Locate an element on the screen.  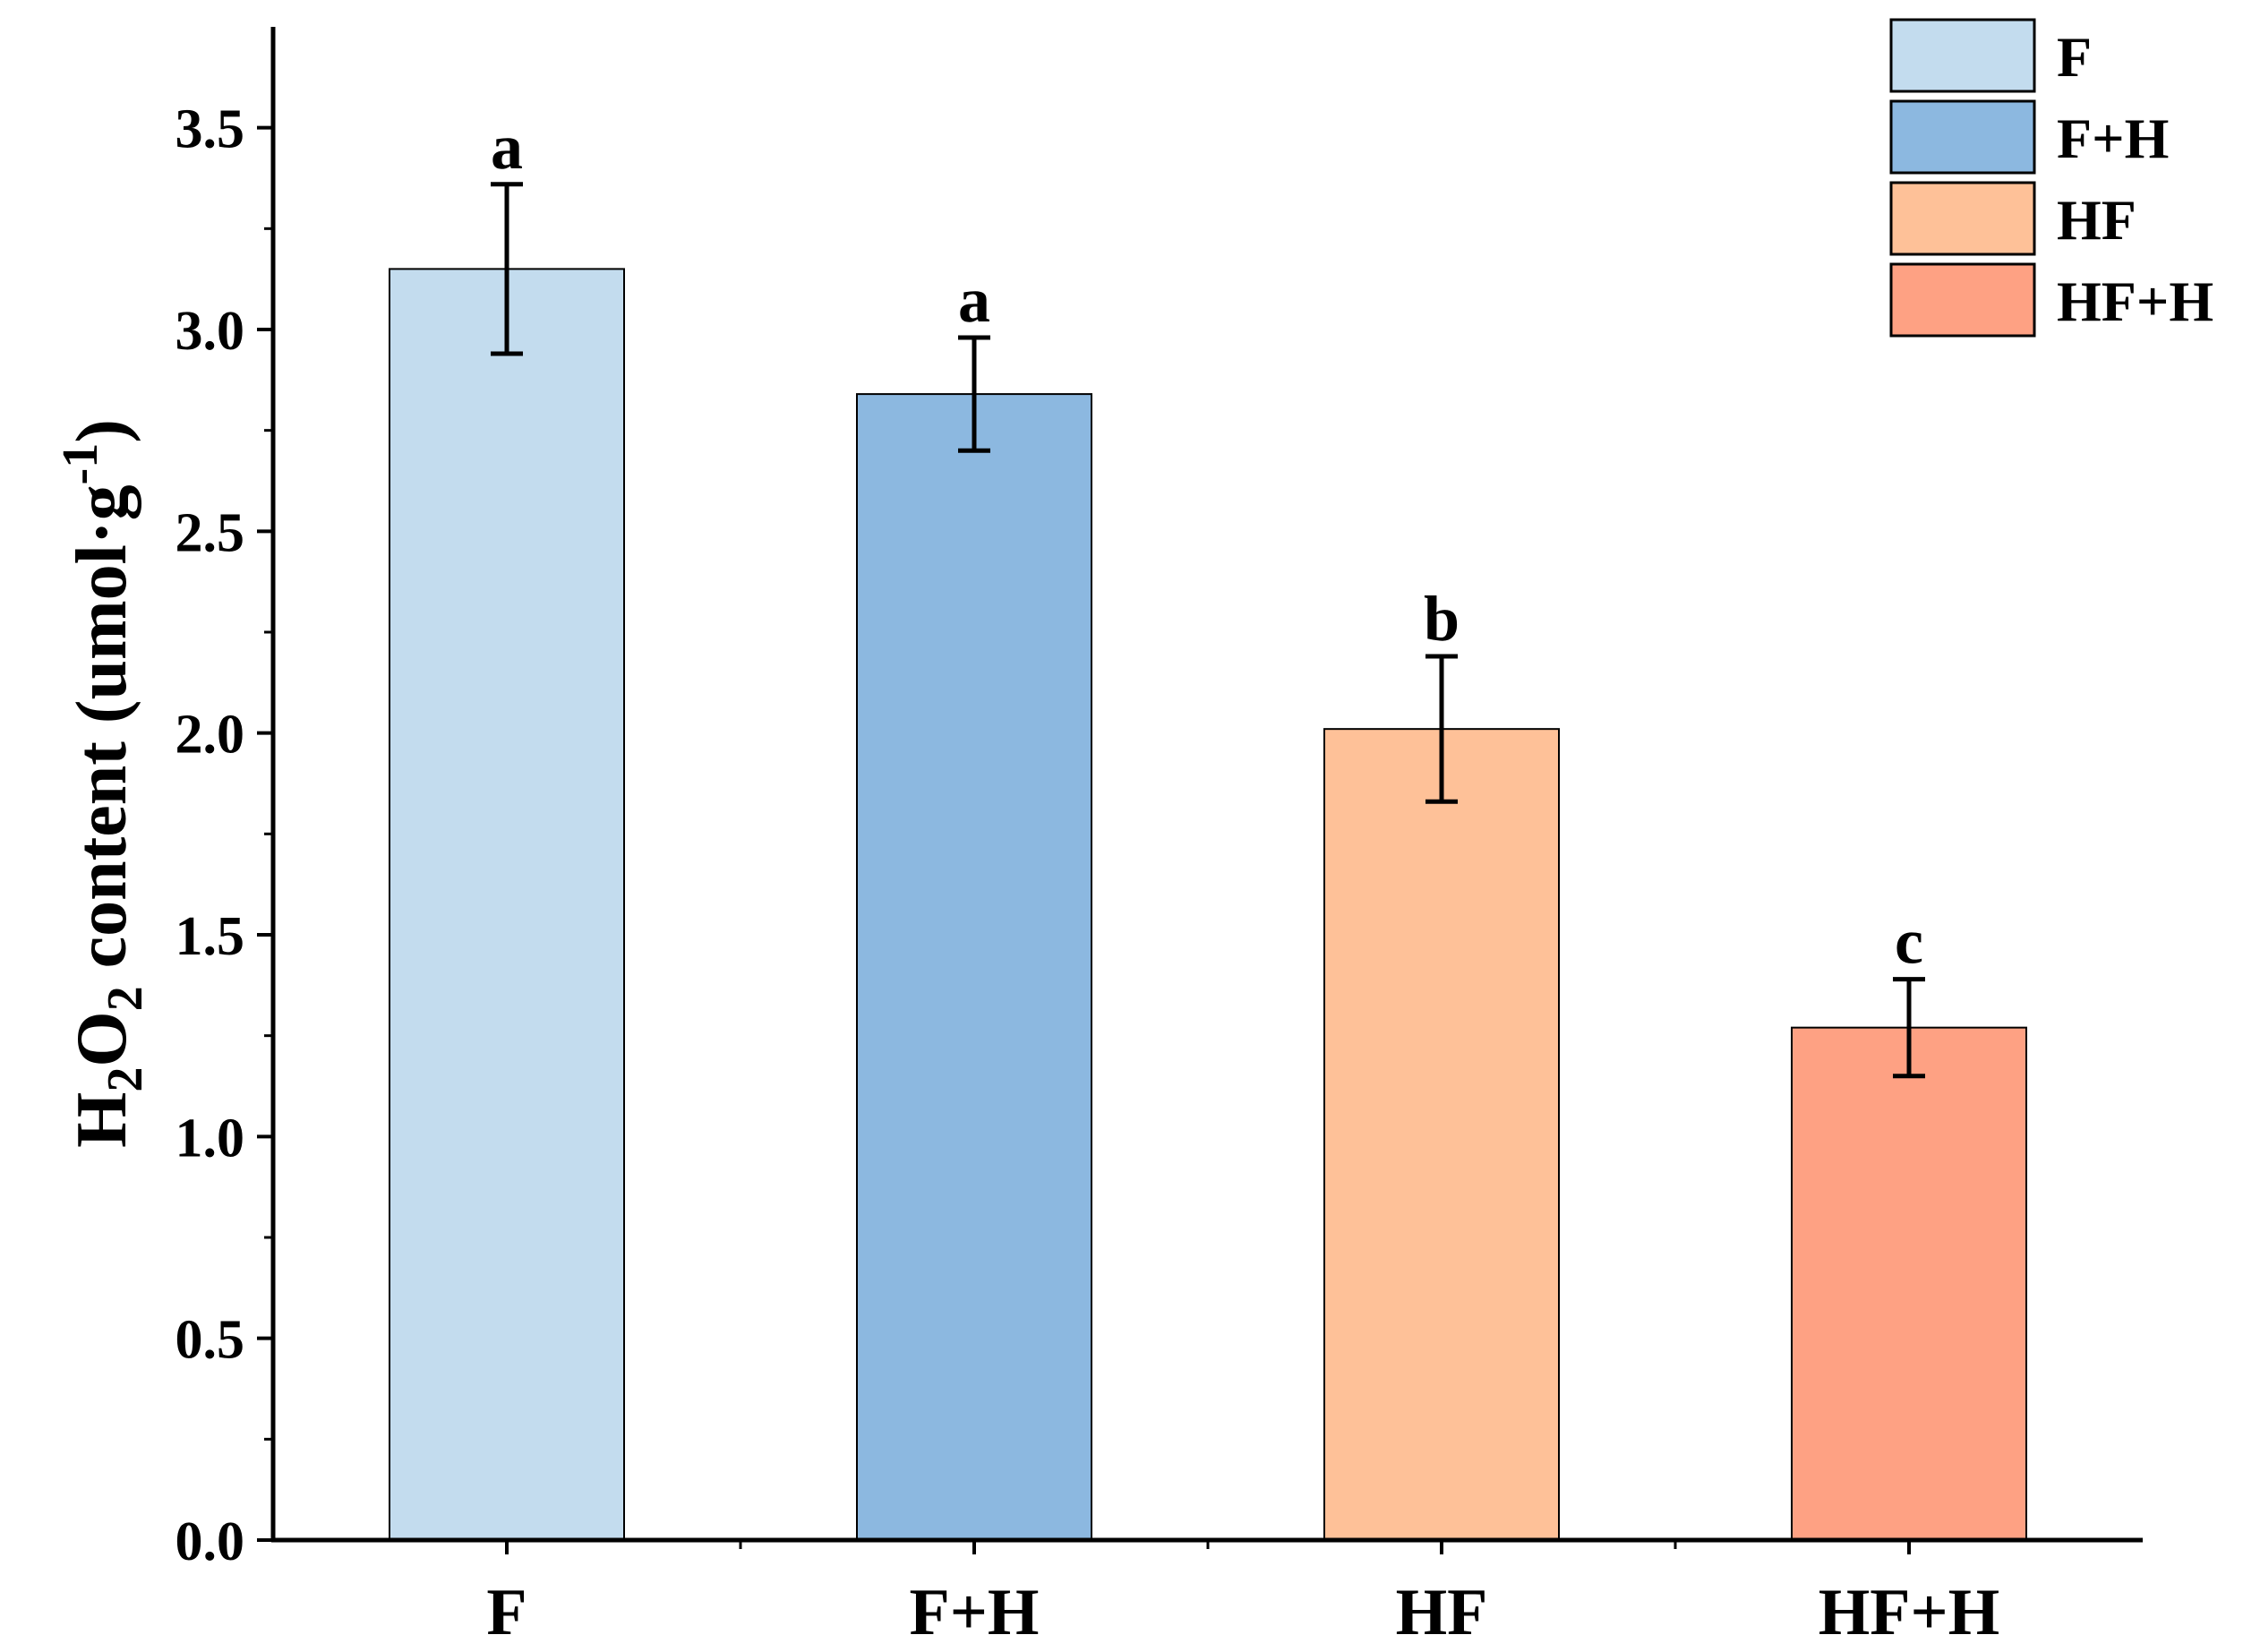
y-axis-title-sub1: 2 is located at coordinates (126, 1079).